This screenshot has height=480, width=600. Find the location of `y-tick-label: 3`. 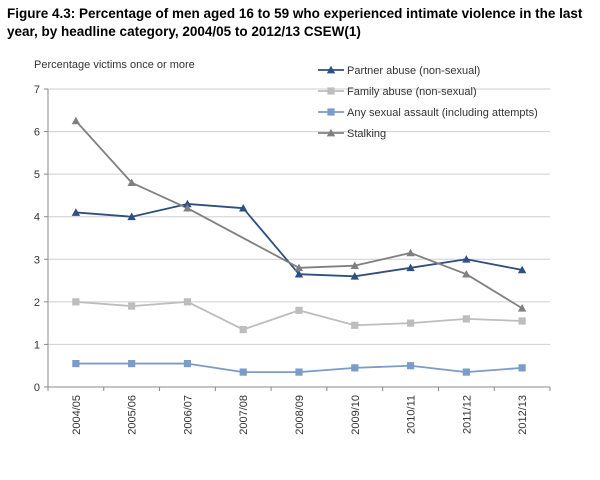

y-tick-label: 3 is located at coordinates (37, 260).